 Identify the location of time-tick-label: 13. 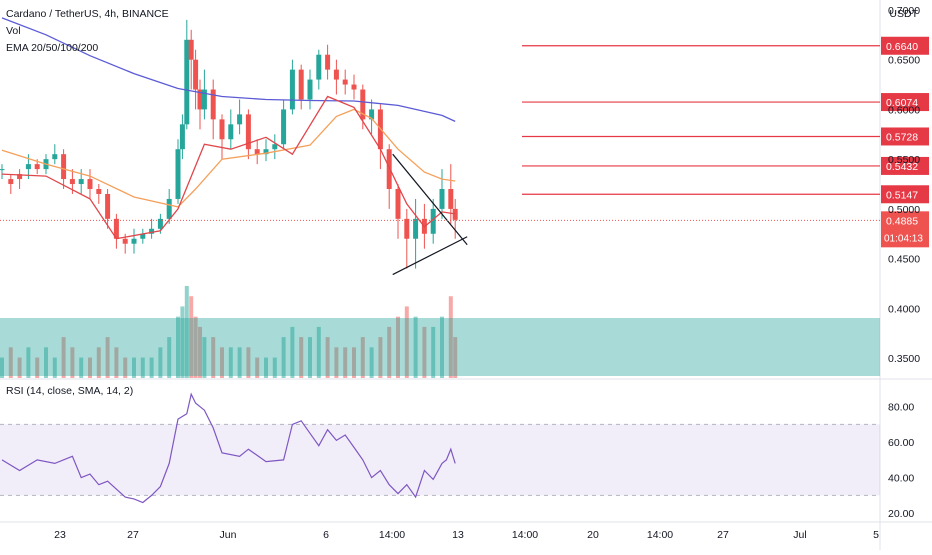
(458, 535).